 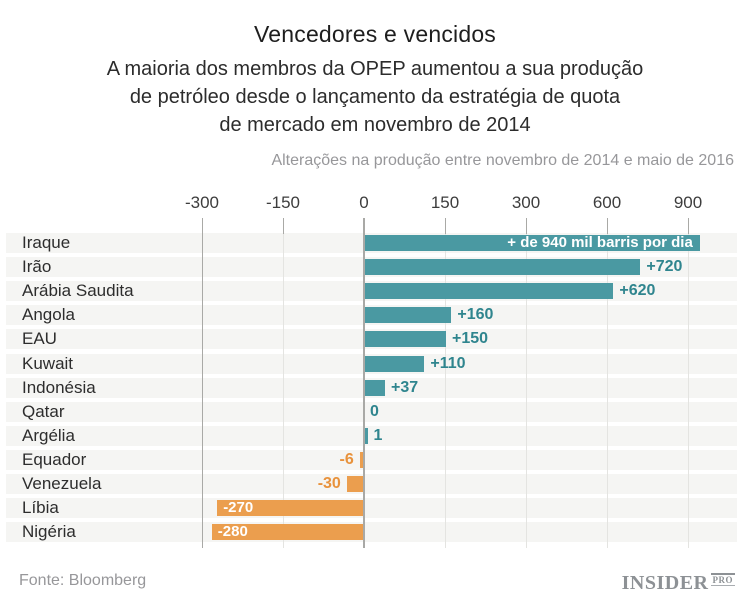 I want to click on bar-value-label: -6, so click(x=346, y=459).